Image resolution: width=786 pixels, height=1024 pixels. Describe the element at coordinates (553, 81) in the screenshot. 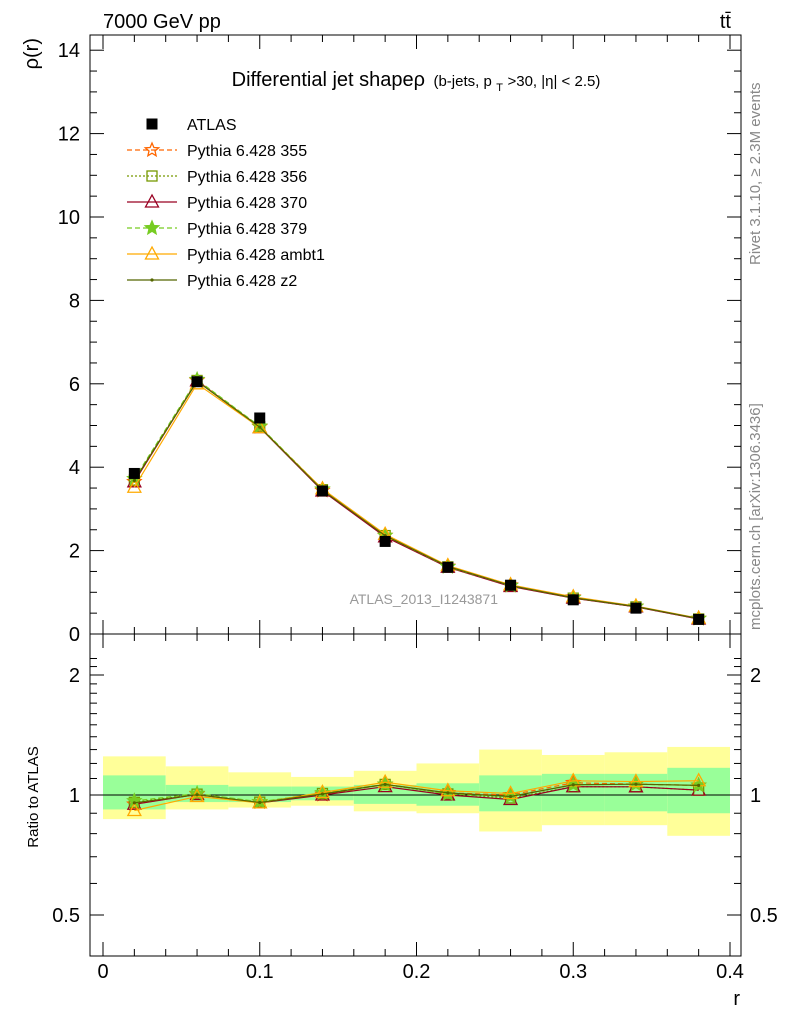

I see `chart-title-sub-b: >30, |η| < 2.5)` at that location.